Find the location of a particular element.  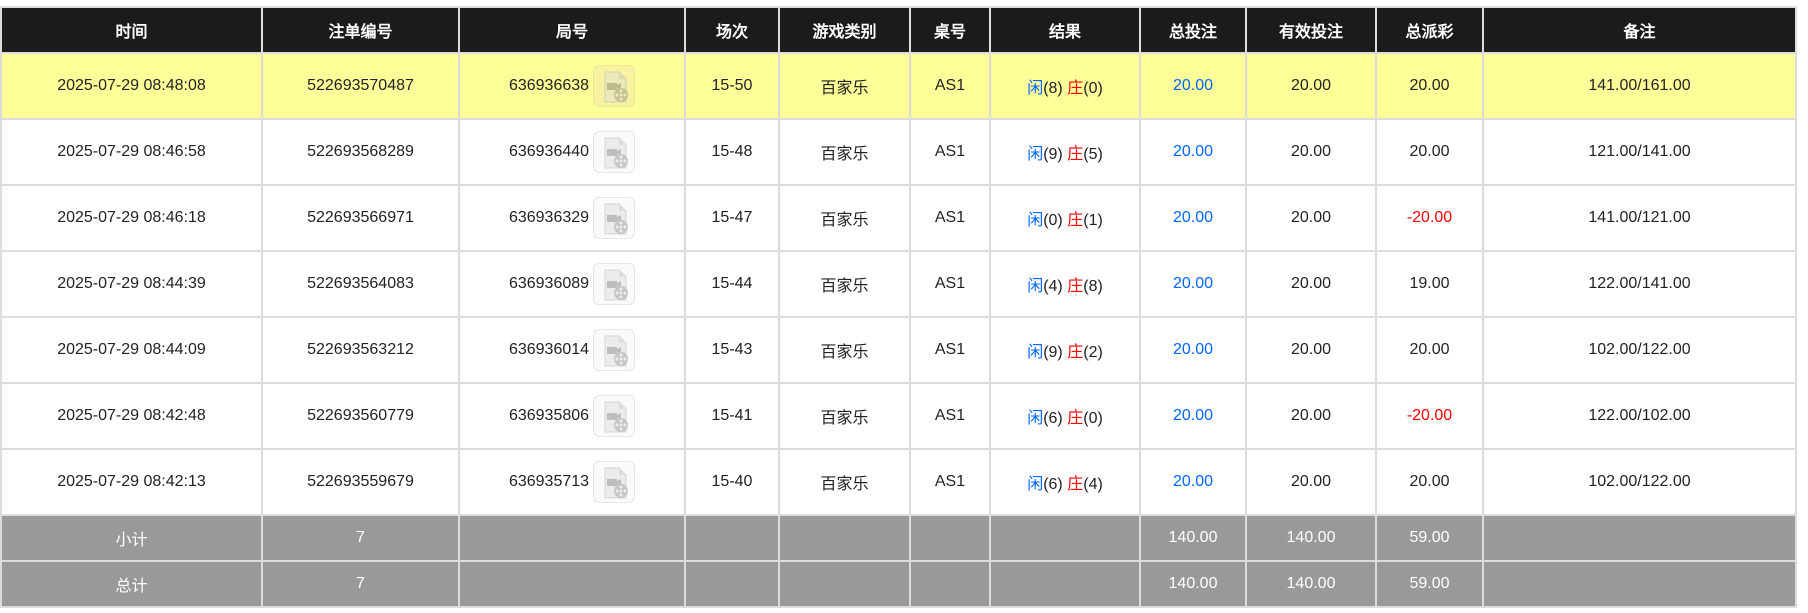

bet-time: 2025-07-29 08:44:39 is located at coordinates (131, 284).